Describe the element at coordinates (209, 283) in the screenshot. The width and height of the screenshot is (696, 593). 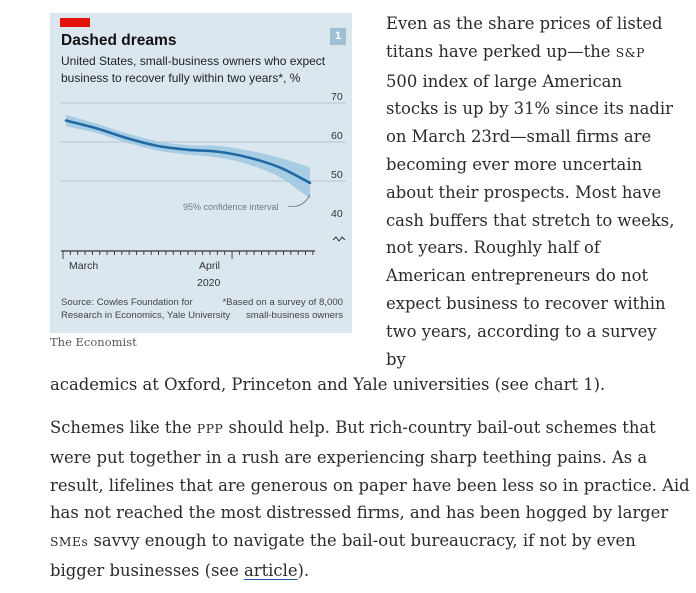
I see `x-year-label: 2020` at that location.